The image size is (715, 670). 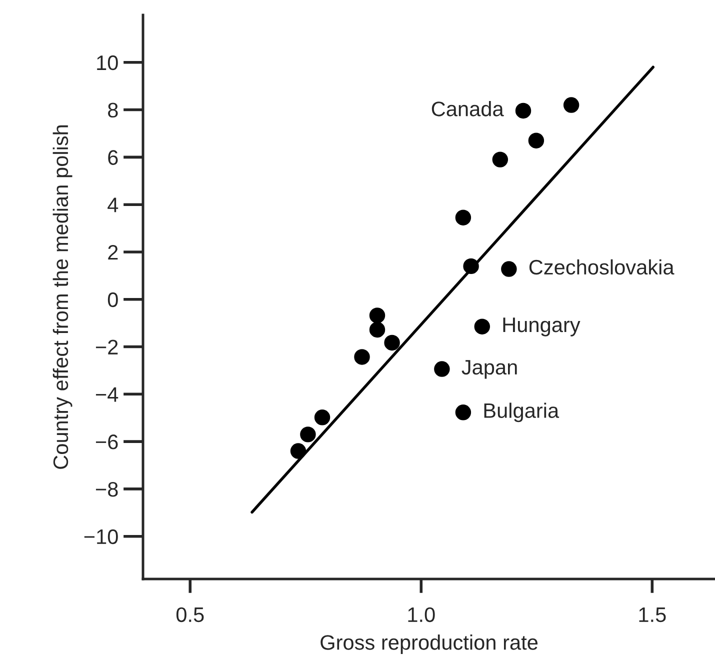 What do you see at coordinates (190, 614) in the screenshot?
I see `x-tick-label: 0.5` at bounding box center [190, 614].